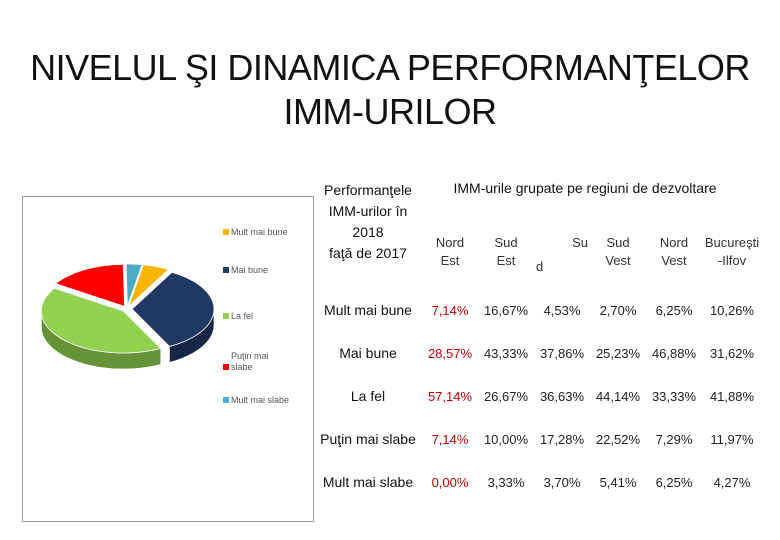  What do you see at coordinates (368, 211) in the screenshot?
I see `caption-line: IMM-urilor în` at bounding box center [368, 211].